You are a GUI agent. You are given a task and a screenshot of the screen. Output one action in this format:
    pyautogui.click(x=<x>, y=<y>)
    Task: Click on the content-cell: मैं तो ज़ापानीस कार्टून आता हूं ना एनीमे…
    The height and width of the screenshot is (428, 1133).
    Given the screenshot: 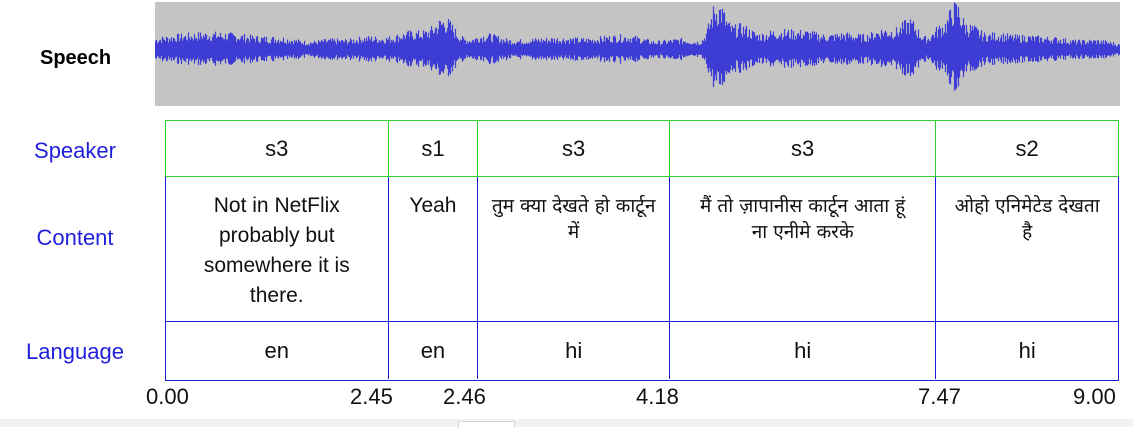 What is the action you would take?
    pyautogui.click(x=803, y=249)
    